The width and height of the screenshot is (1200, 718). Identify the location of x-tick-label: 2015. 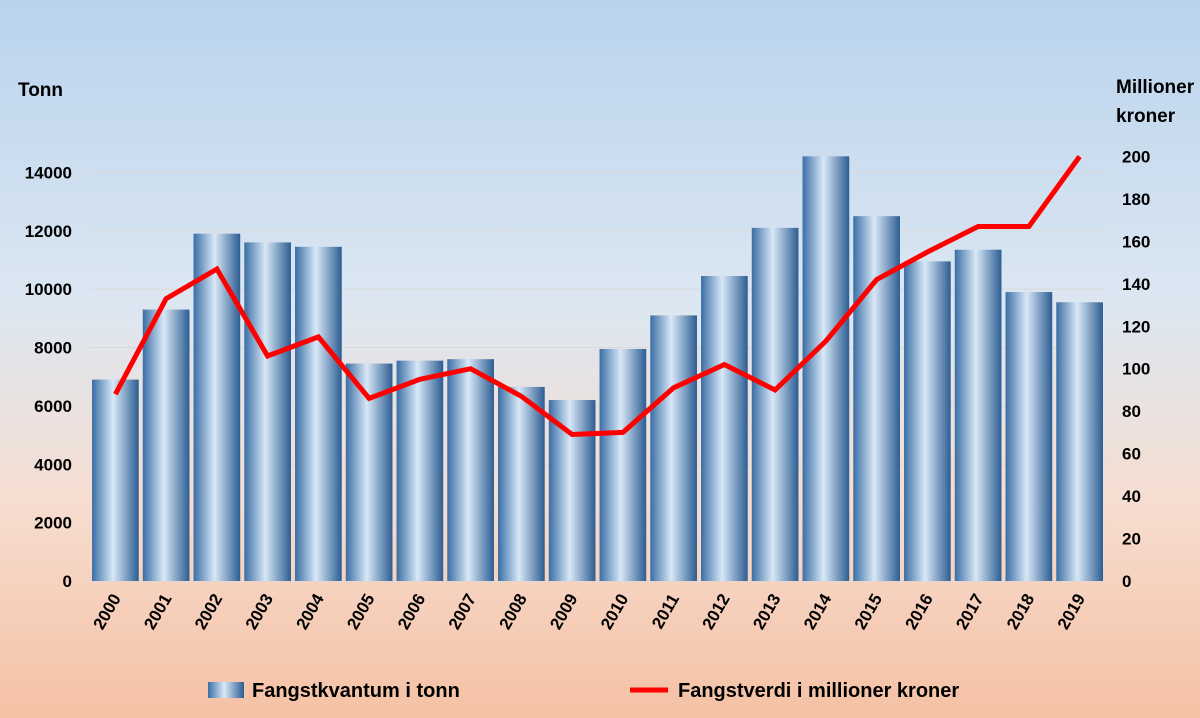
(868, 612).